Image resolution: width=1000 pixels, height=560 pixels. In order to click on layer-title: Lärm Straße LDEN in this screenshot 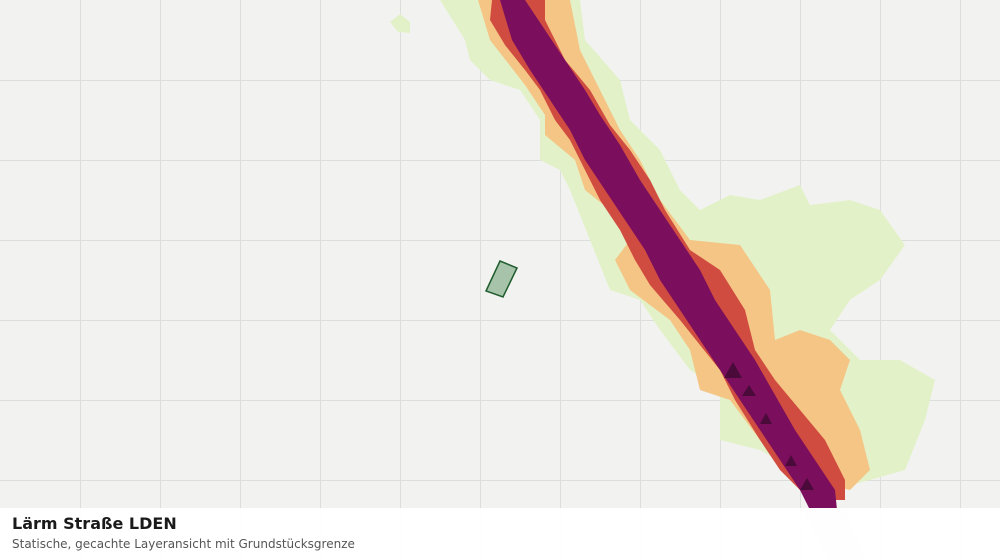, I will do `click(94, 523)`.